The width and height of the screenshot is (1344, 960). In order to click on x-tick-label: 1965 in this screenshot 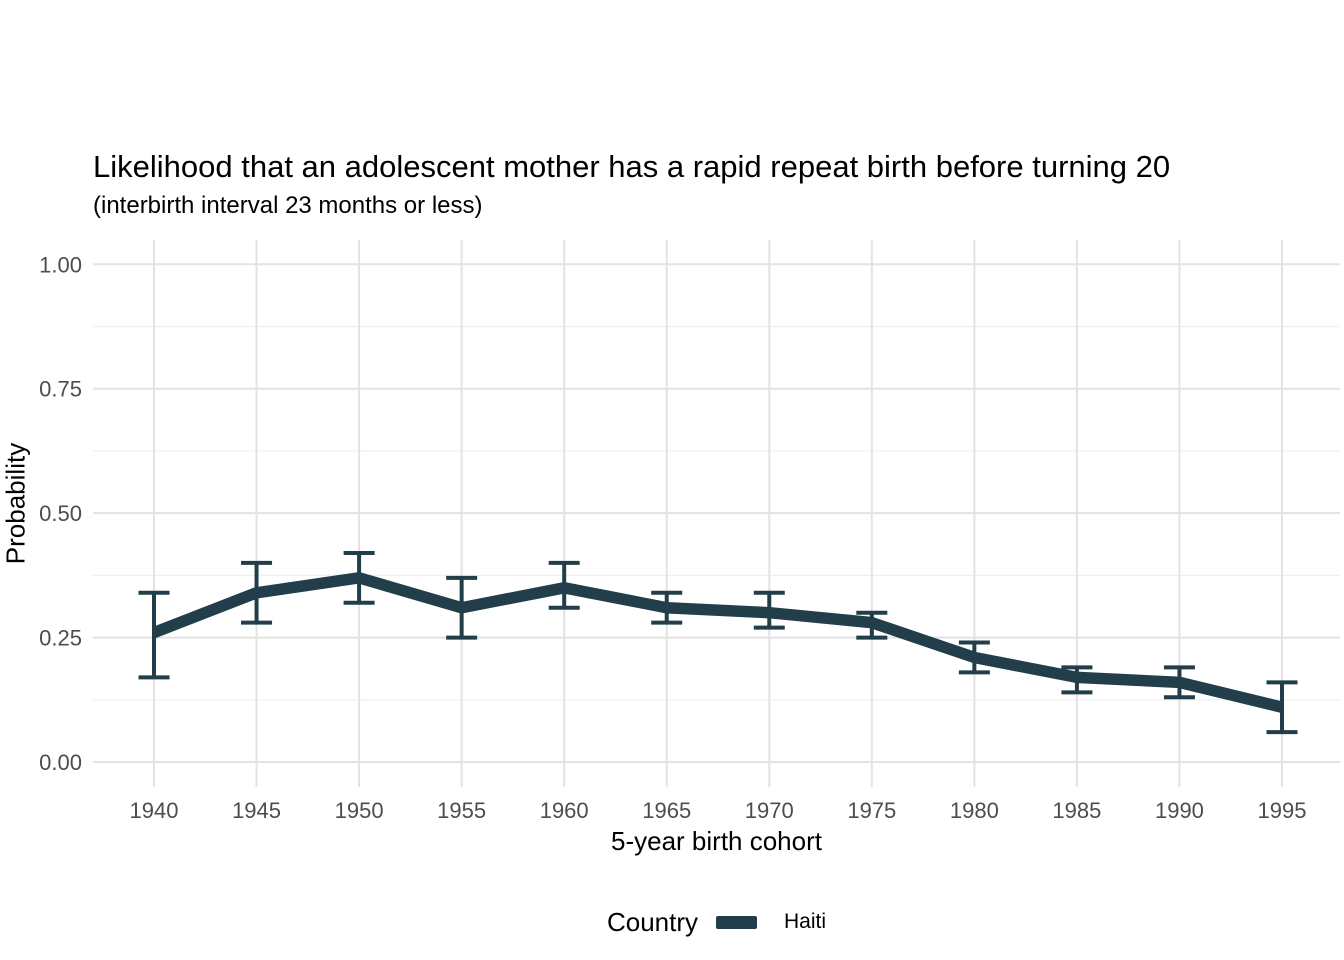, I will do `click(666, 810)`.